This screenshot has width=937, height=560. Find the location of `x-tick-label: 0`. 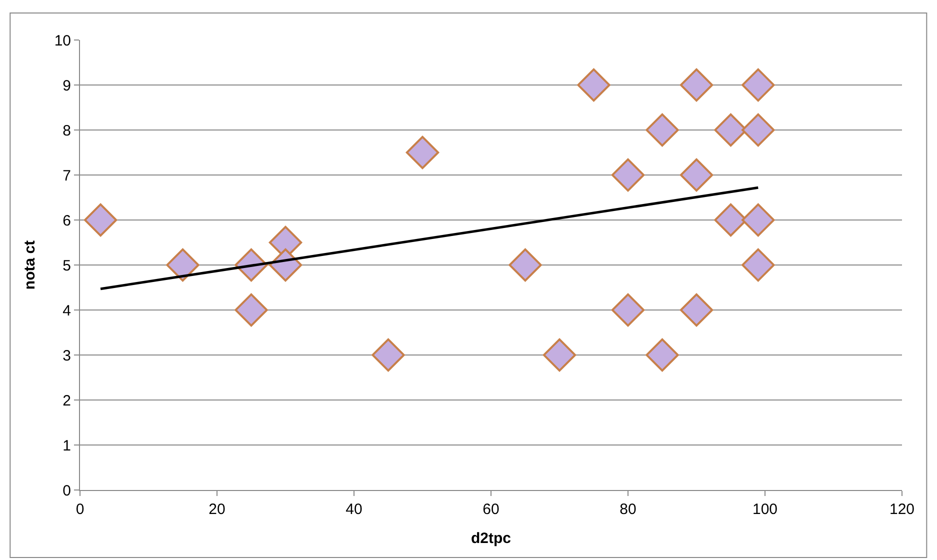

x-tick-label: 0 is located at coordinates (80, 509).